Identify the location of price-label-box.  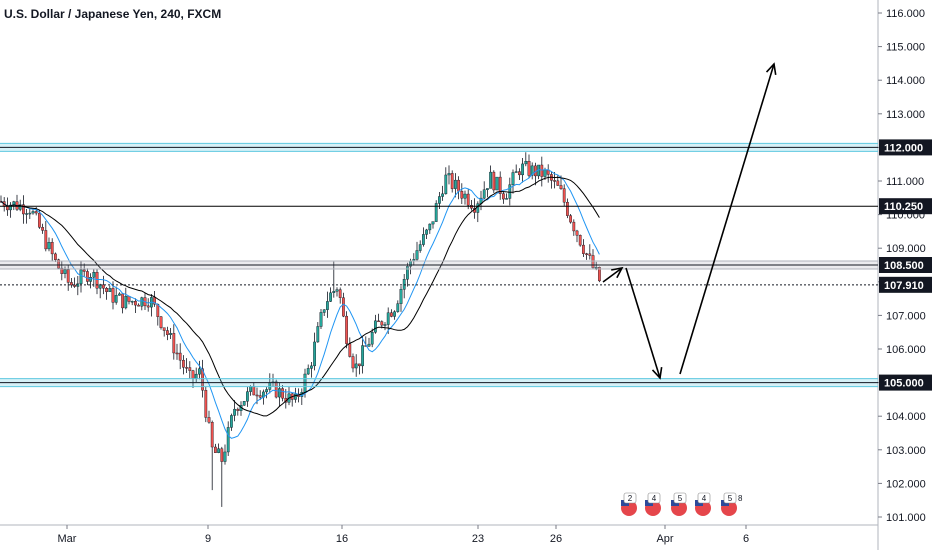
(905, 265).